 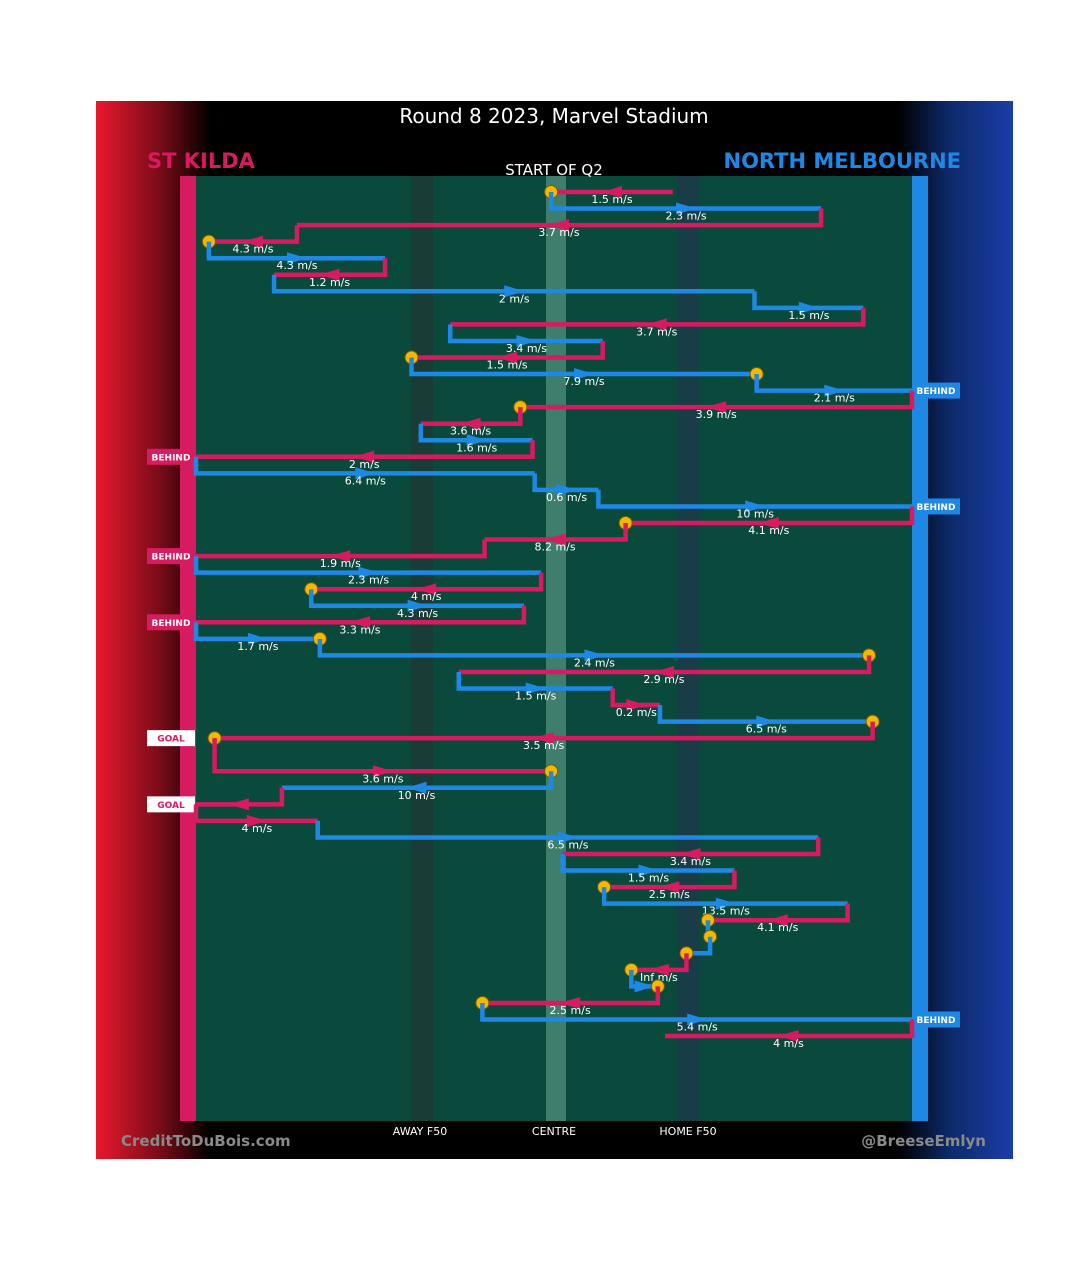 I want to click on speed-label-49: 2.5 m/s, so click(x=570, y=1010).